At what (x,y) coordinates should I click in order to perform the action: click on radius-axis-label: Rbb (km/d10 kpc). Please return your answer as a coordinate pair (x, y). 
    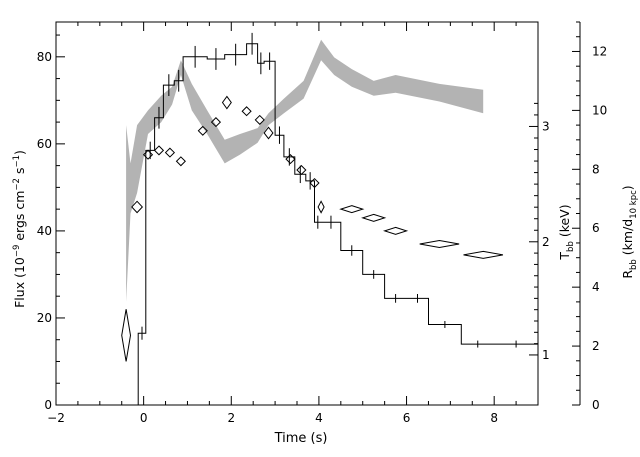
    Looking at the image, I should click on (629, 231).